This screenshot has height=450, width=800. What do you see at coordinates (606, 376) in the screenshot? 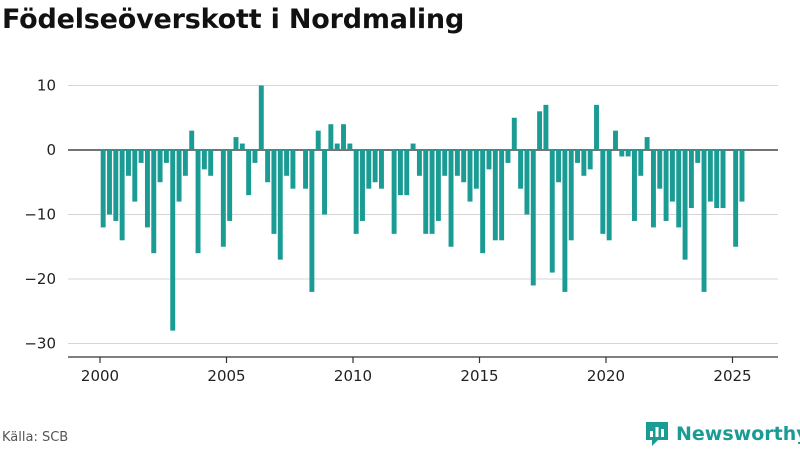
I see `x-tick-label: 2020` at bounding box center [606, 376].